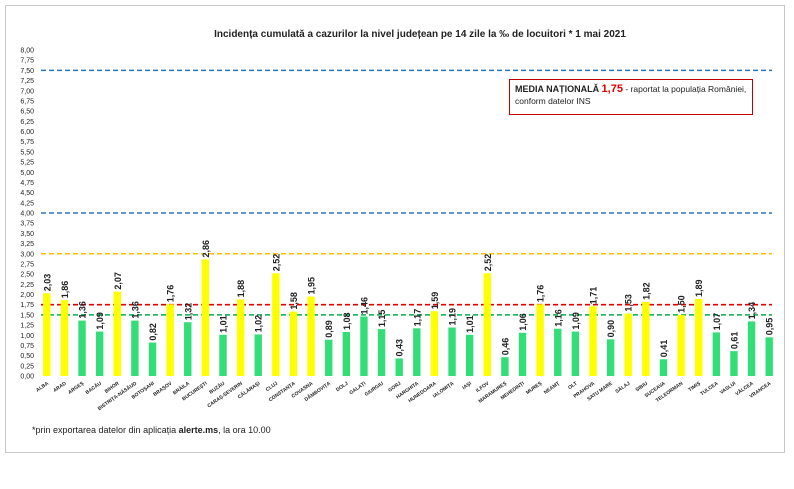  Describe the element at coordinates (206, 249) in the screenshot. I see `bar-value-label: 2,86` at that location.